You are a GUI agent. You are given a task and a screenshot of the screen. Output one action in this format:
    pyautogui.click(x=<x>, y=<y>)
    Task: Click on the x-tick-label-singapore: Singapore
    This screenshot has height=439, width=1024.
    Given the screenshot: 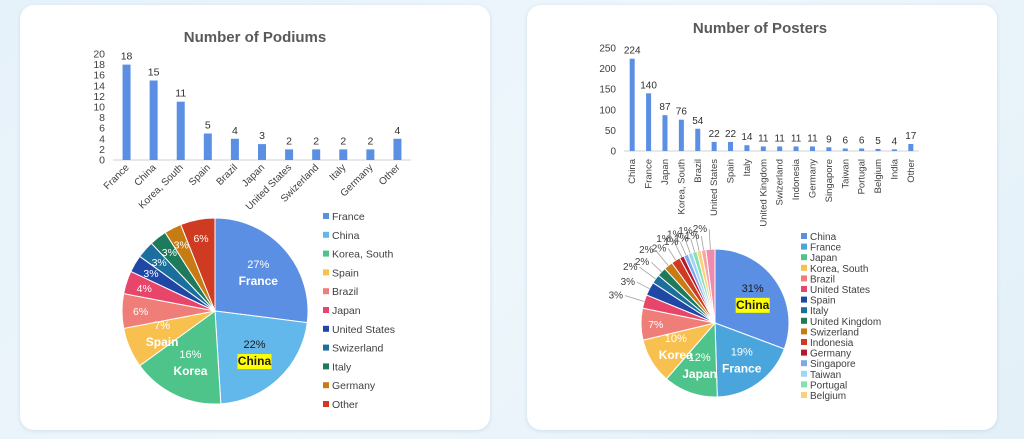 What is the action you would take?
    pyautogui.click(x=829, y=180)
    